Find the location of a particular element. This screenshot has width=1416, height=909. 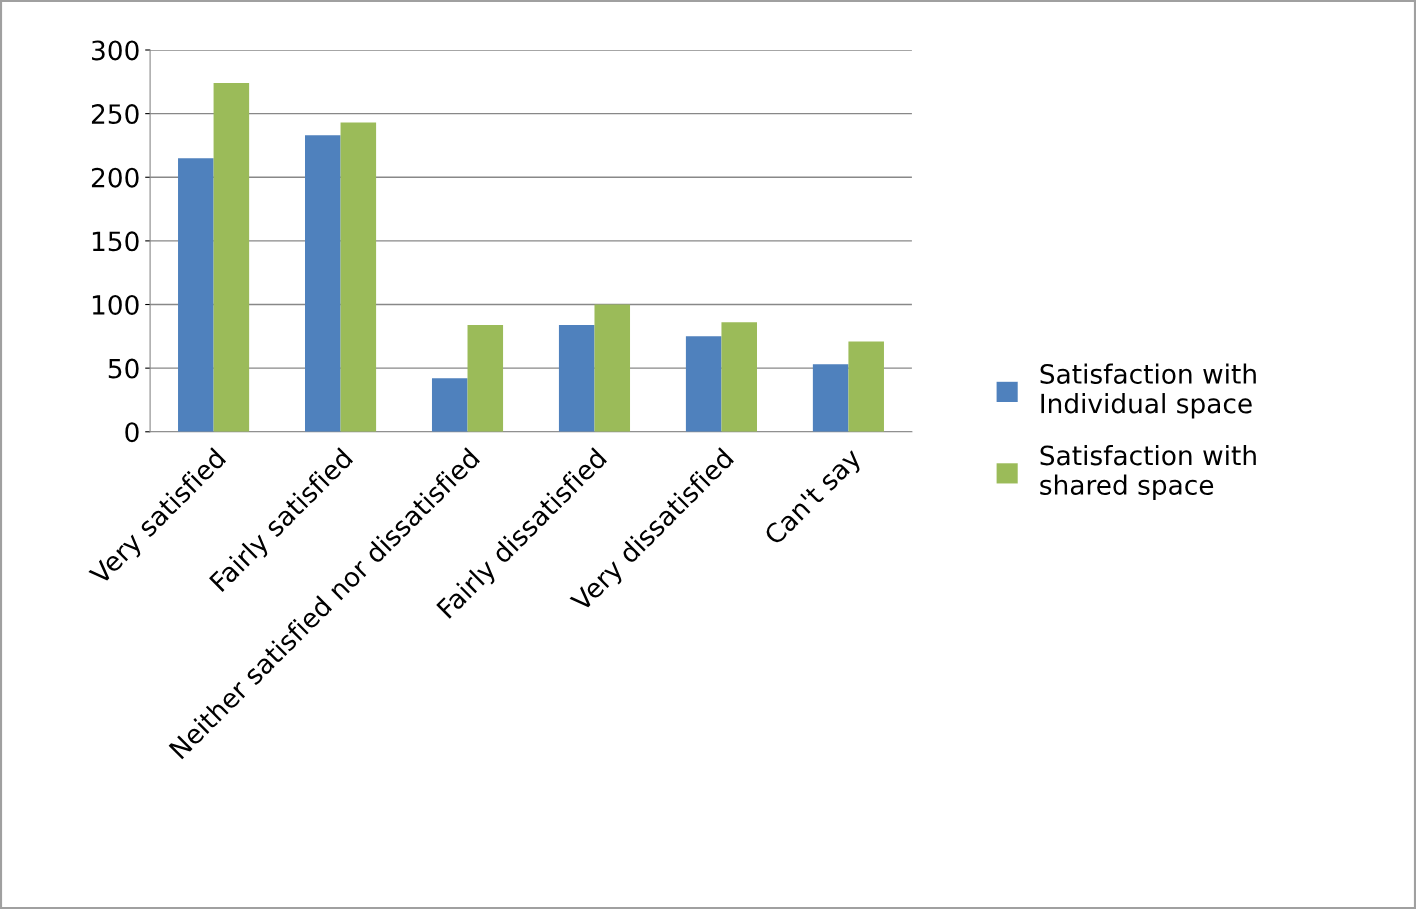

y-tick-label: 50 is located at coordinates (123, 368).